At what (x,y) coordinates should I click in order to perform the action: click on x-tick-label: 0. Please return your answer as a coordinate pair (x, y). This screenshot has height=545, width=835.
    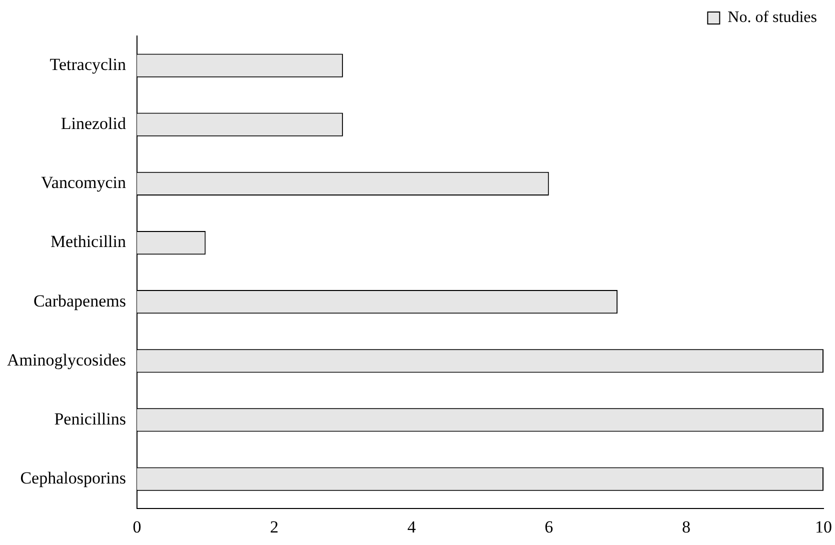
    Looking at the image, I should click on (137, 526).